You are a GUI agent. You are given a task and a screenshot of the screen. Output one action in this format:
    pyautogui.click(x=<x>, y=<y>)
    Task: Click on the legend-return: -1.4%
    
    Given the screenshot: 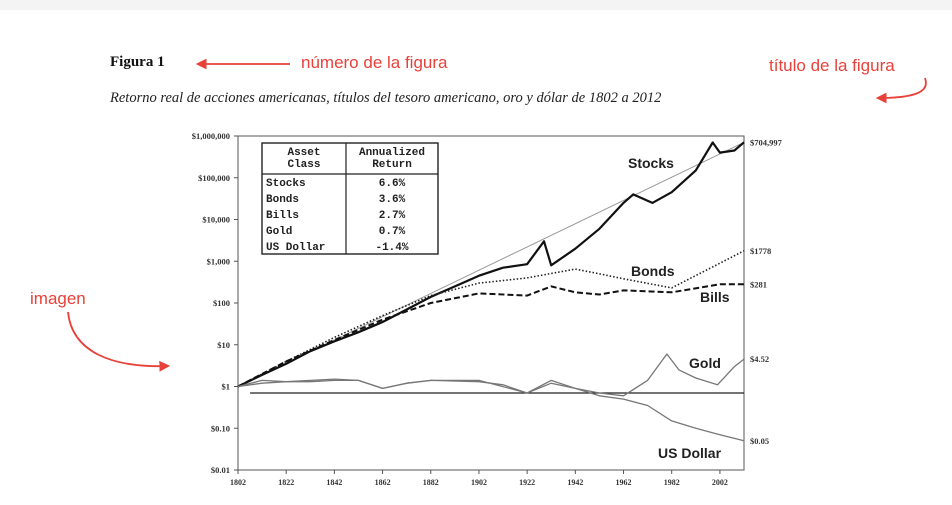 What is the action you would take?
    pyautogui.click(x=391, y=248)
    